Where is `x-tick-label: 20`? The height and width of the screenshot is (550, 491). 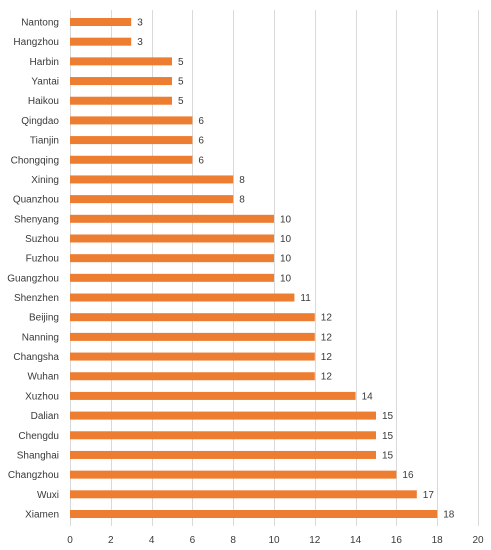 x-tick-label: 20 is located at coordinates (478, 540).